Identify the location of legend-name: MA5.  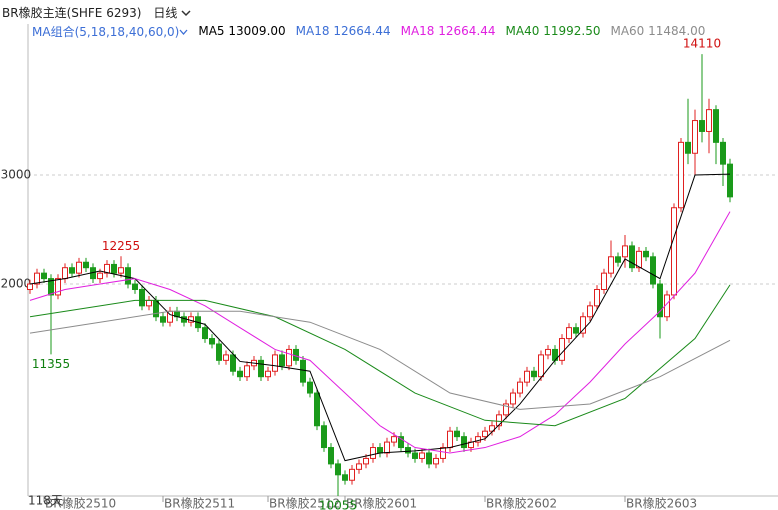
(211, 31).